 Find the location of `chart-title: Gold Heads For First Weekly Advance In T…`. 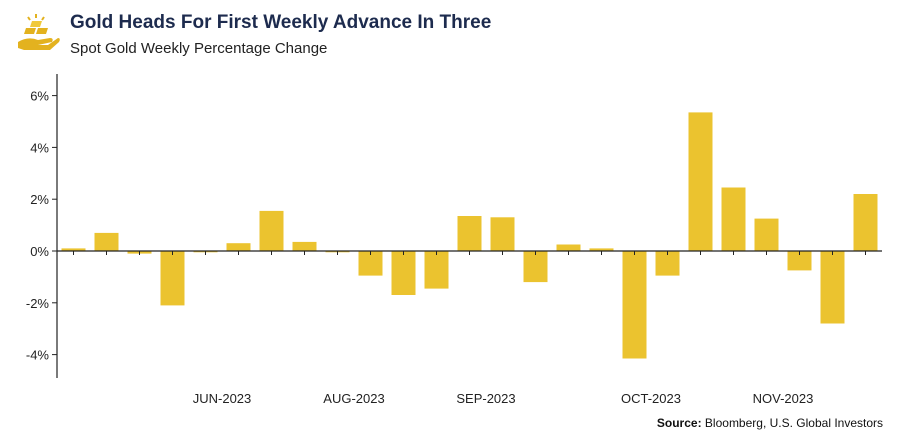

chart-title: Gold Heads For First Weekly Advance In T… is located at coordinates (281, 22).